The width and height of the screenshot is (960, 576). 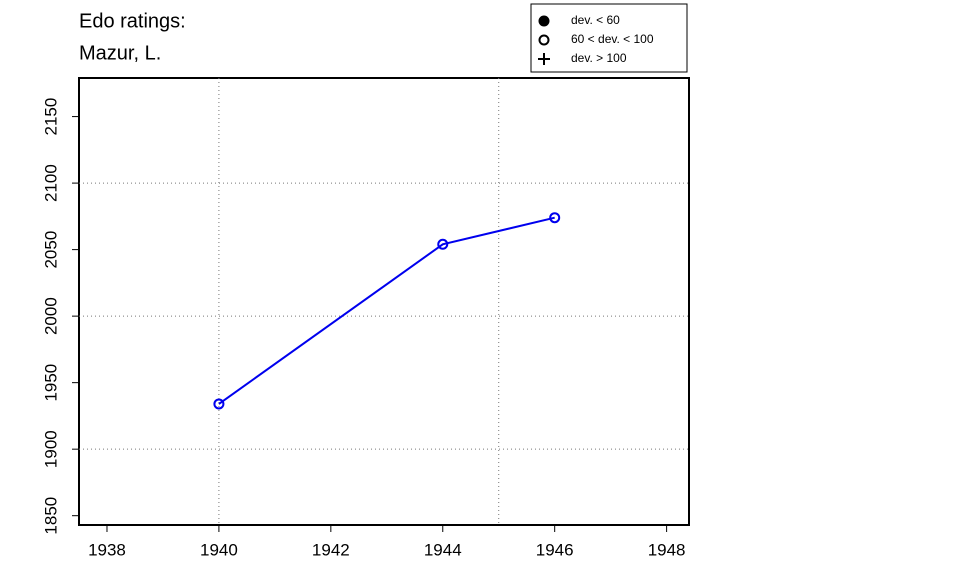 I want to click on x-tick-label: 1940, so click(x=219, y=549).